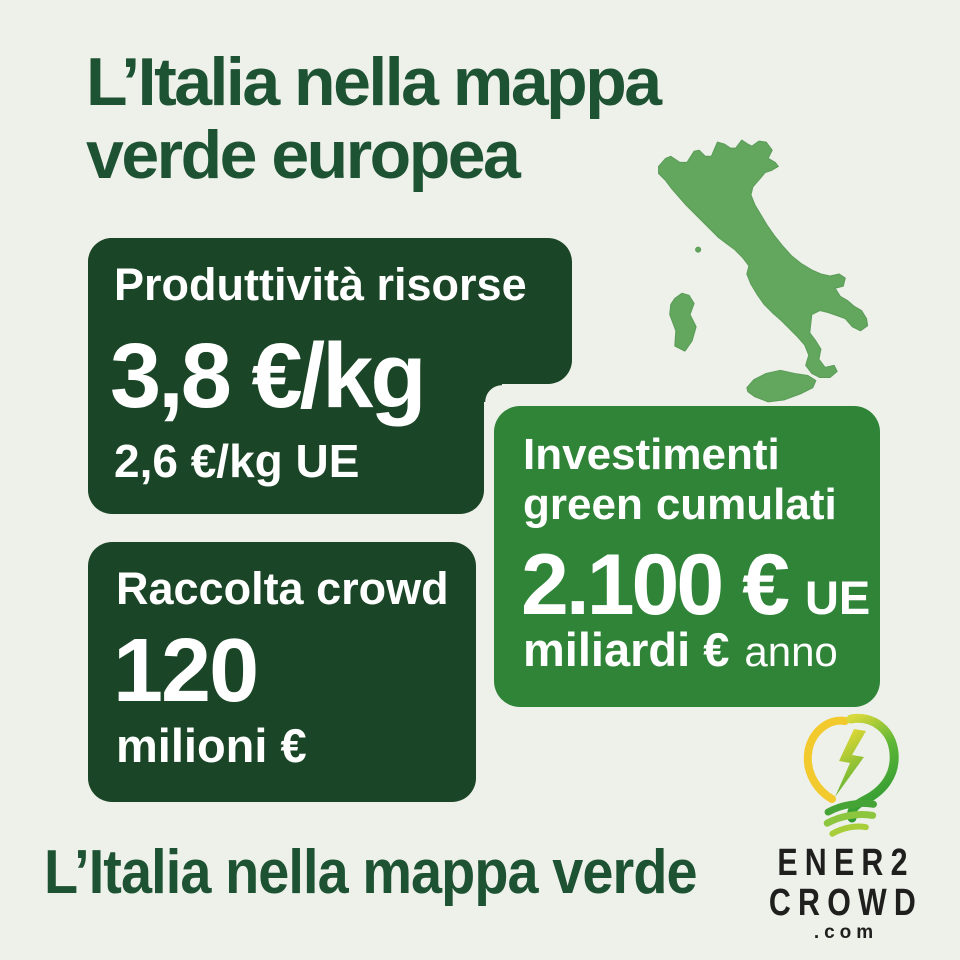  What do you see at coordinates (846, 932) in the screenshot?
I see `logo-domain: .com` at bounding box center [846, 932].